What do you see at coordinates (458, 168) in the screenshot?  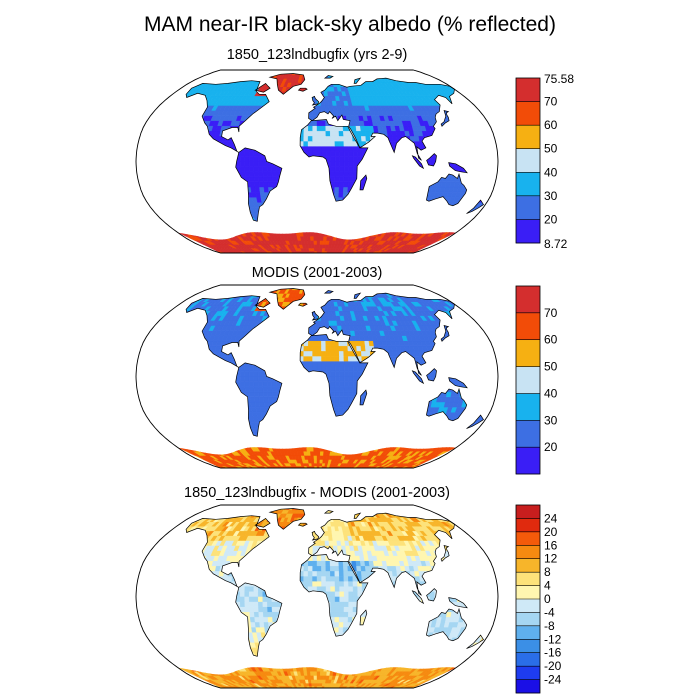 I see `coastline-newguinea` at bounding box center [458, 168].